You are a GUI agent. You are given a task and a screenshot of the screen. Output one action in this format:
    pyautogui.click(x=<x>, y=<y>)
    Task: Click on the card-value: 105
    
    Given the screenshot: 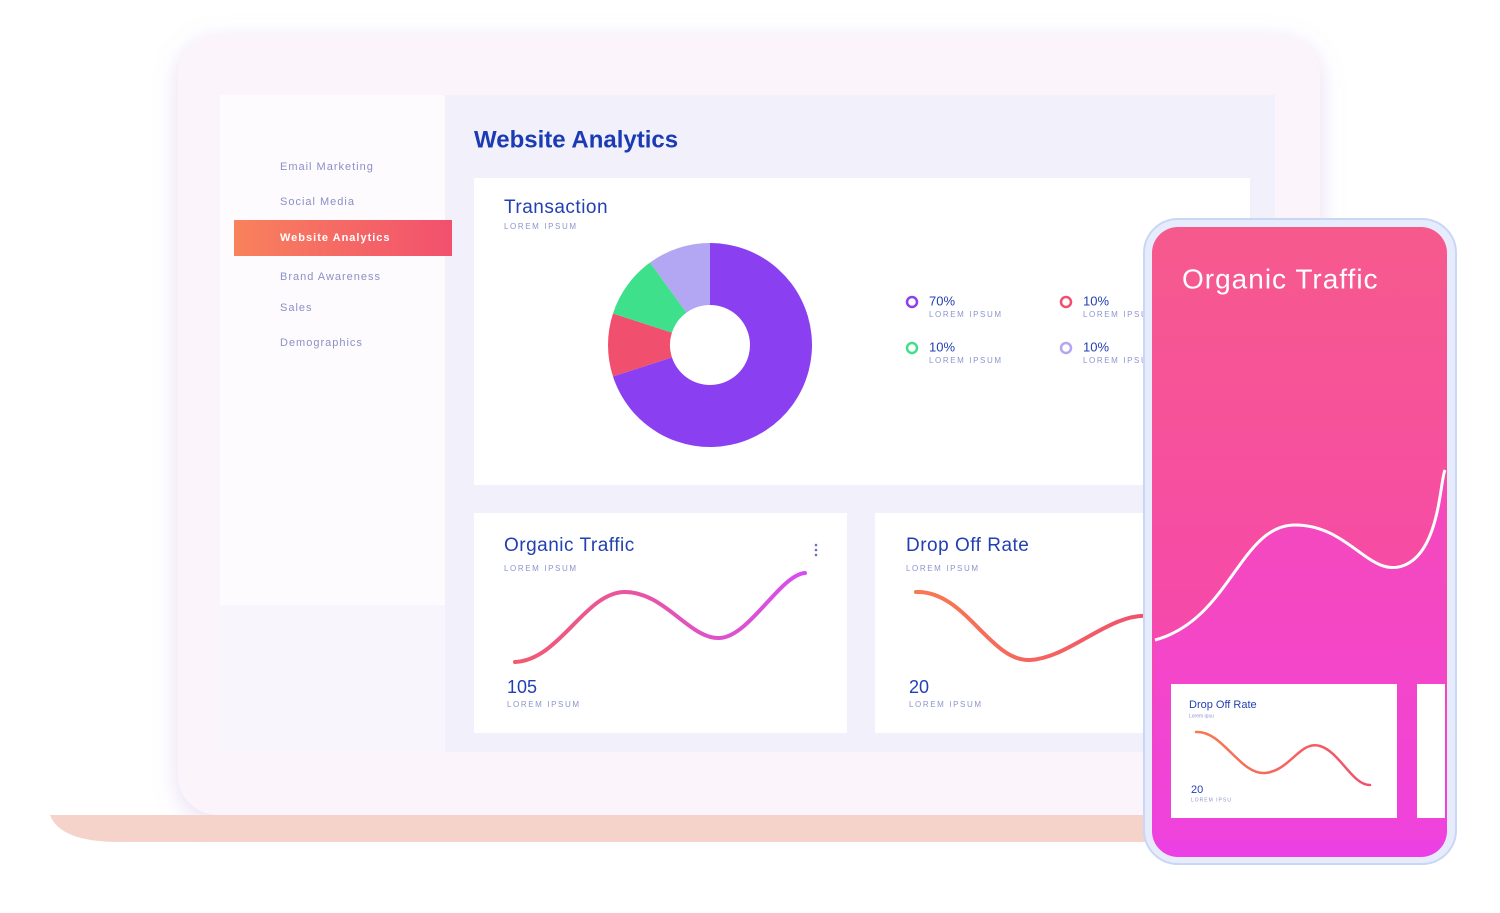 What is the action you would take?
    pyautogui.click(x=522, y=687)
    